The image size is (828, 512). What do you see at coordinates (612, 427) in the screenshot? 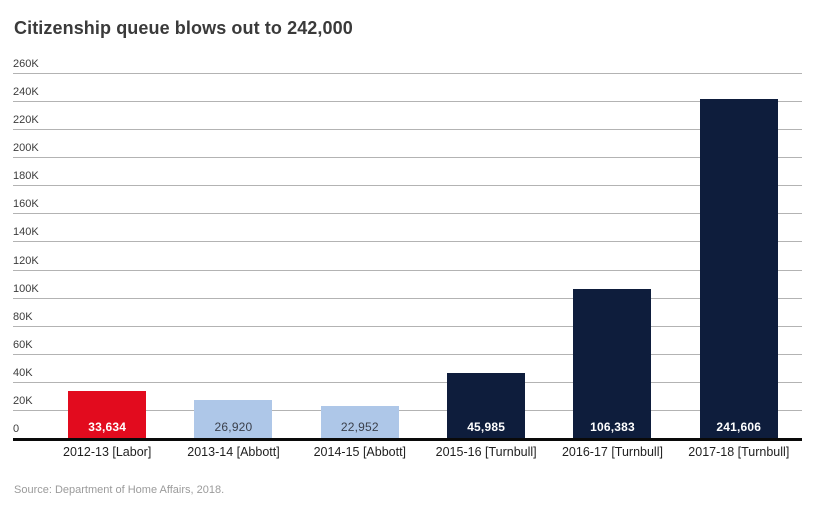
I see `bar-value-label: 106,383` at bounding box center [612, 427].